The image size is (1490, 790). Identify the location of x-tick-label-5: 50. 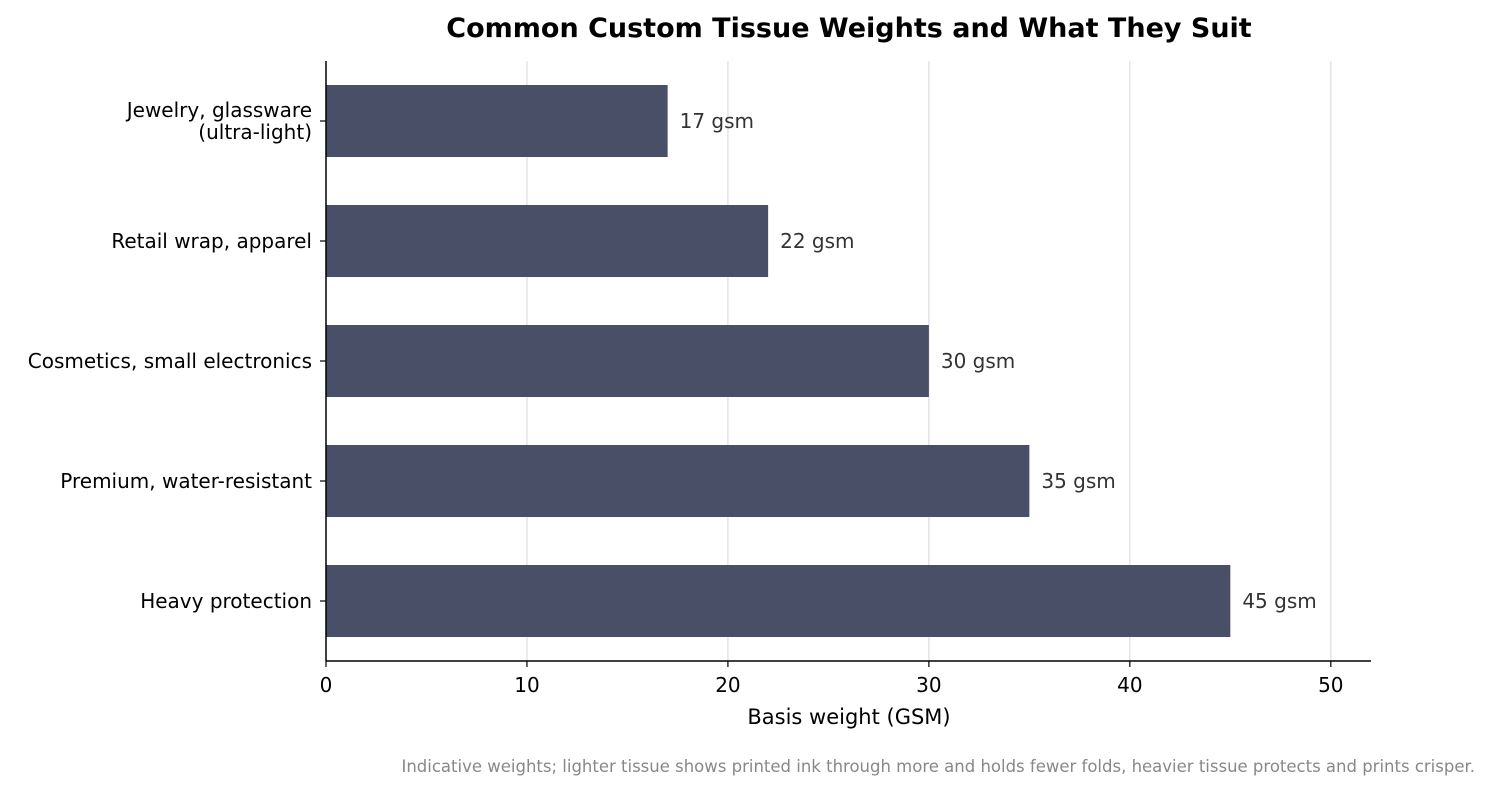
(1330, 685).